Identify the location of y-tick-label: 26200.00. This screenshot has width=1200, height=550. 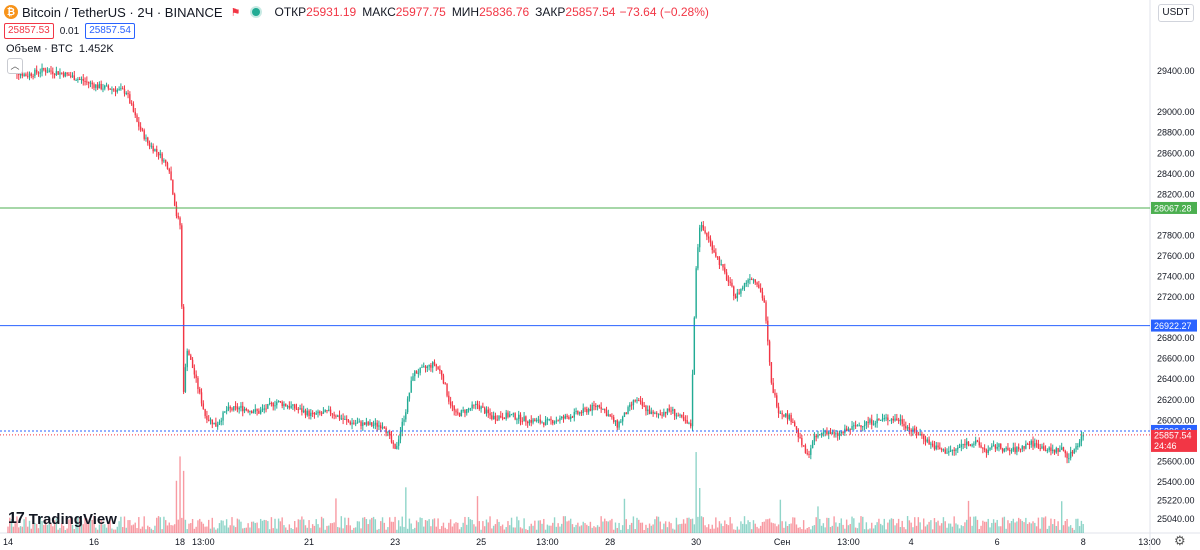
(1176, 400).